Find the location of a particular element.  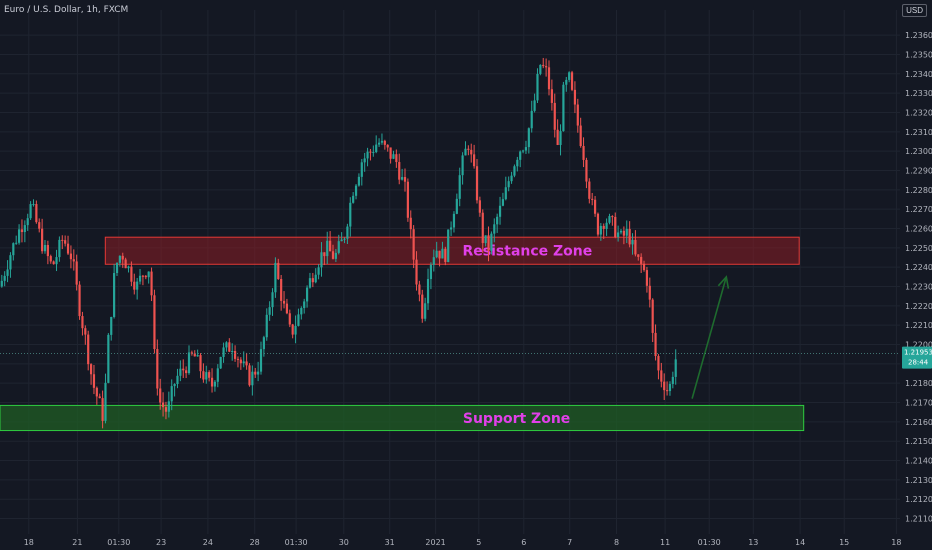

x-tick-label: 14 is located at coordinates (800, 542).